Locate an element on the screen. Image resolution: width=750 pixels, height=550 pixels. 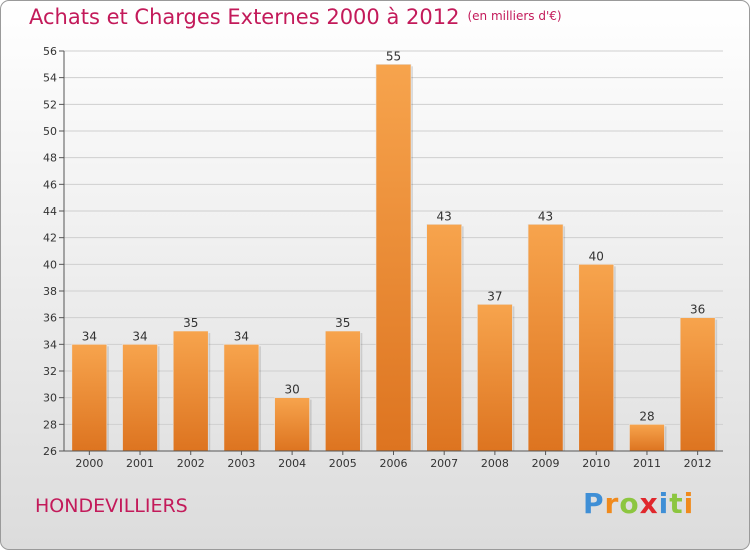
y-tick-label: 38 is located at coordinates (50, 291).